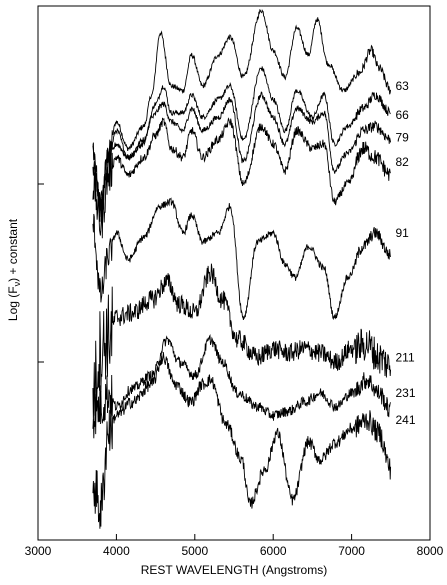  What do you see at coordinates (116, 551) in the screenshot?
I see `x-tick-label: 4000` at bounding box center [116, 551].